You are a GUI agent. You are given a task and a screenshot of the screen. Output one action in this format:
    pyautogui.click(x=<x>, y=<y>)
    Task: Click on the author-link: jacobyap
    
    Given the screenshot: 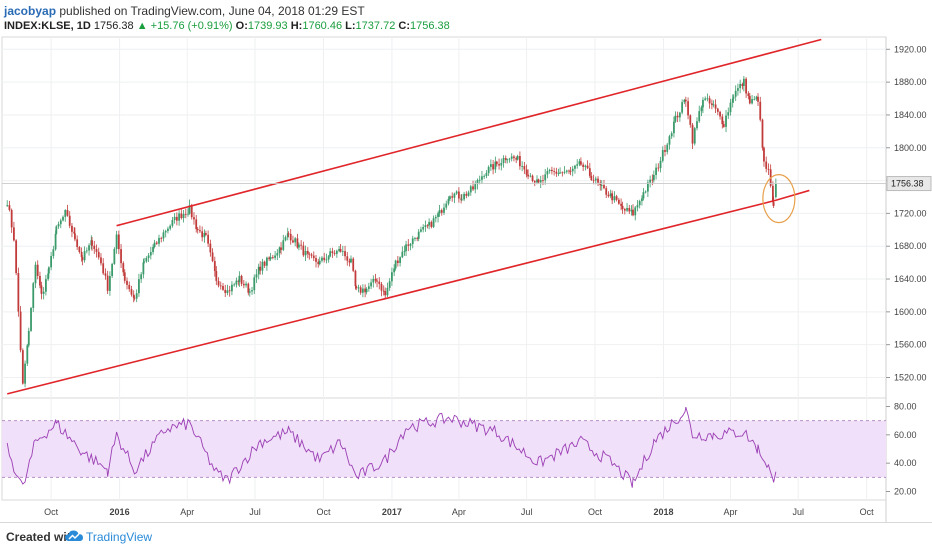 What is the action you would take?
    pyautogui.click(x=30, y=11)
    